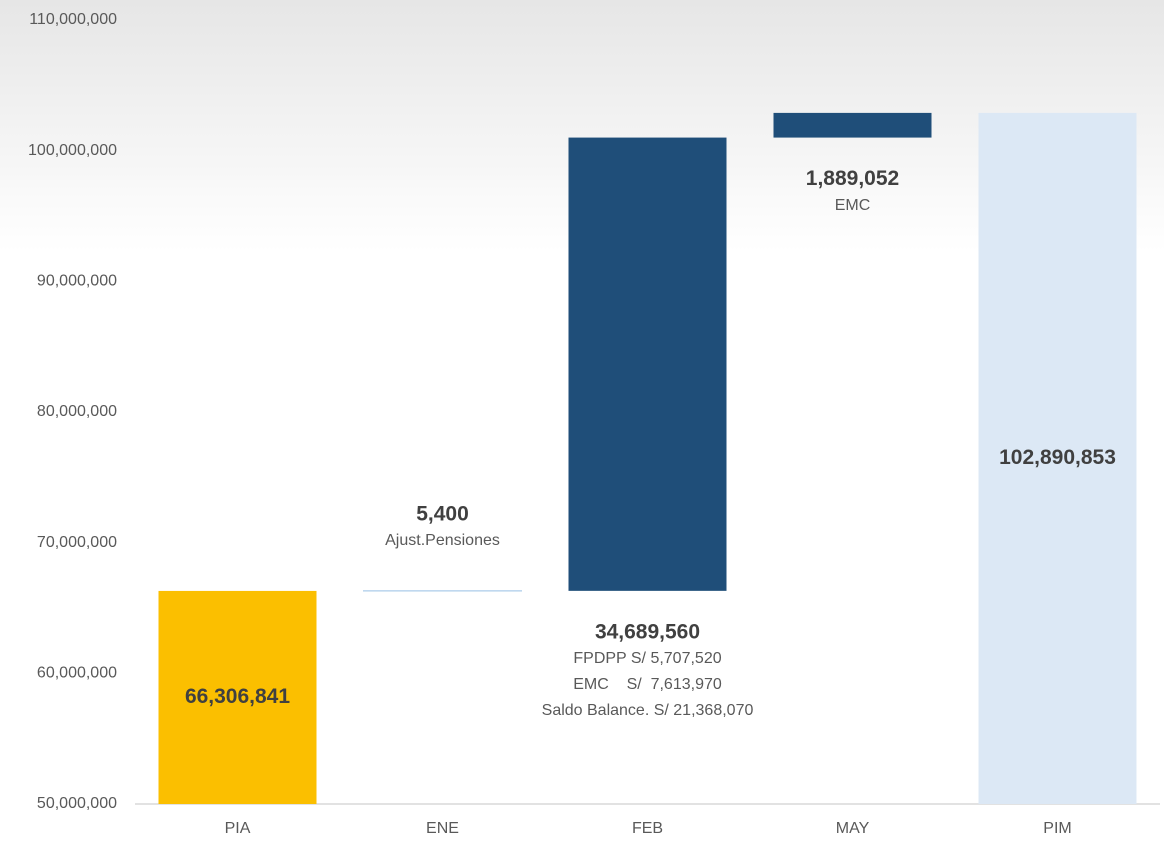 Image resolution: width=1164 pixels, height=841 pixels. What do you see at coordinates (238, 828) in the screenshot?
I see `x-tick-label: PIA` at bounding box center [238, 828].